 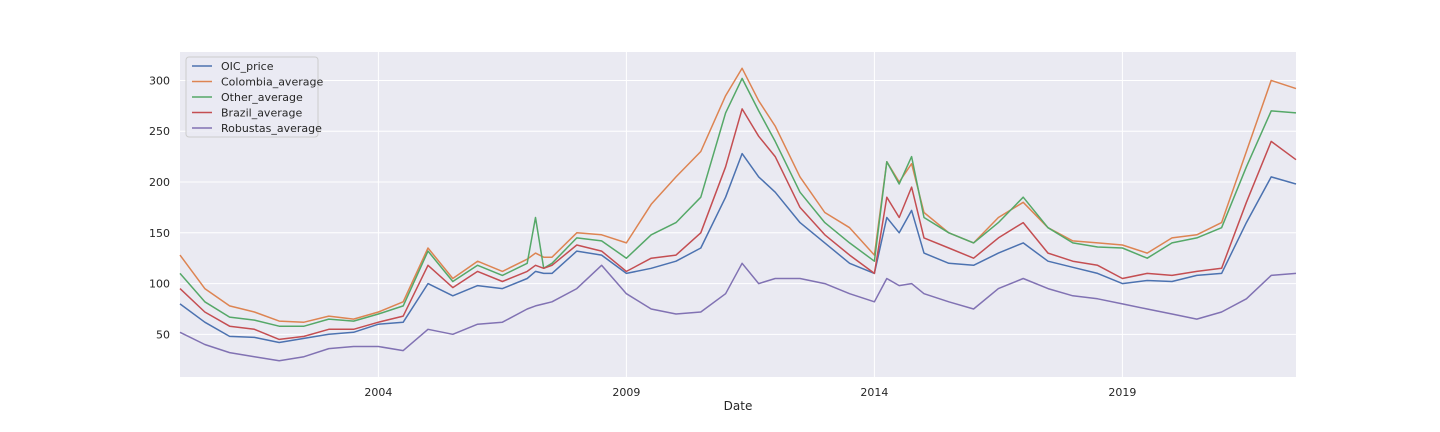 I want to click on y-tick-label: 100, so click(x=159, y=284).